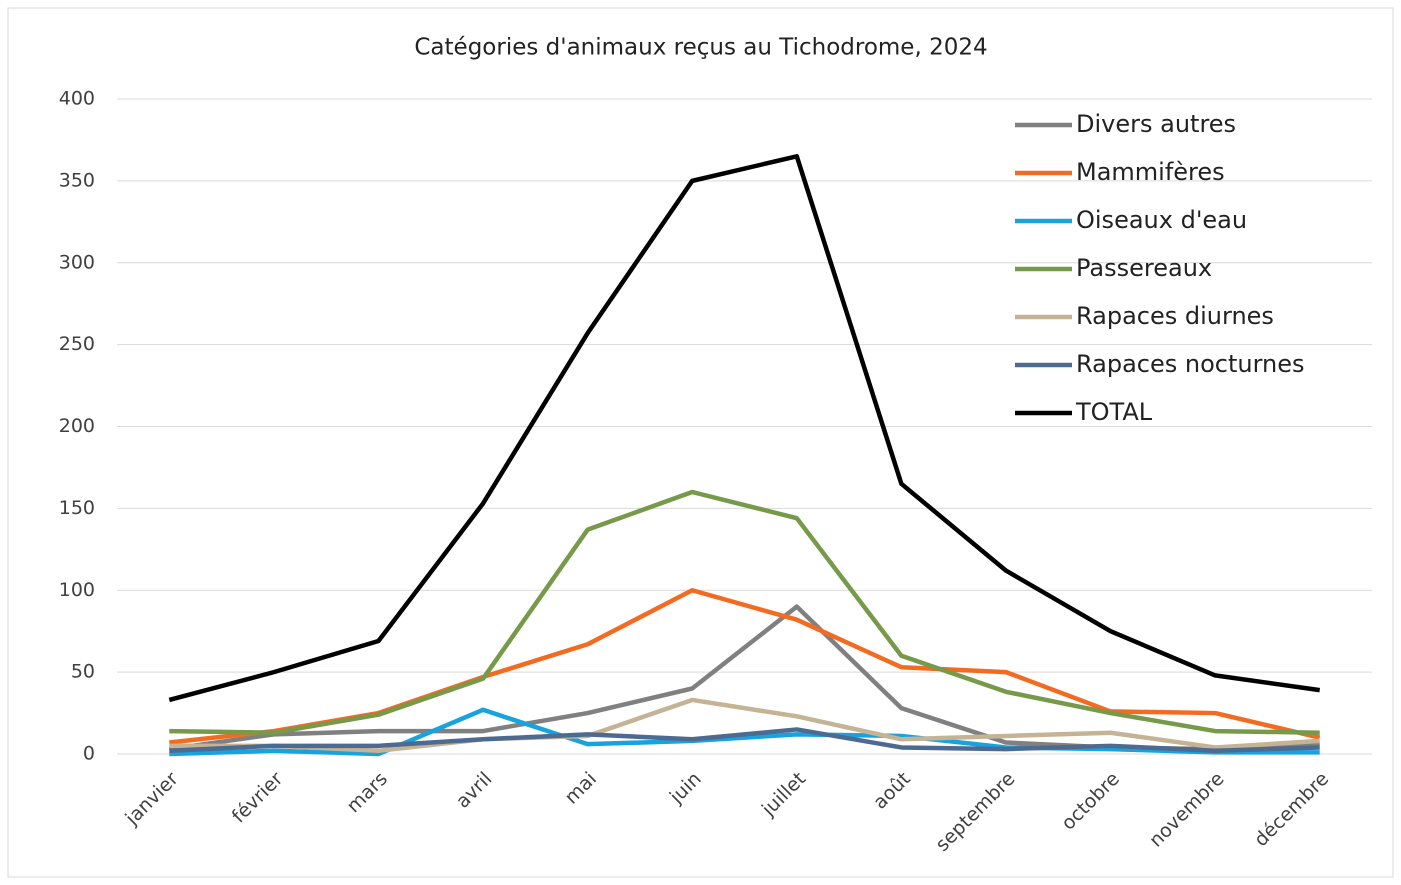 This screenshot has height=885, width=1401. I want to click on legend-label: Oiseaux d'eau, so click(1161, 220).